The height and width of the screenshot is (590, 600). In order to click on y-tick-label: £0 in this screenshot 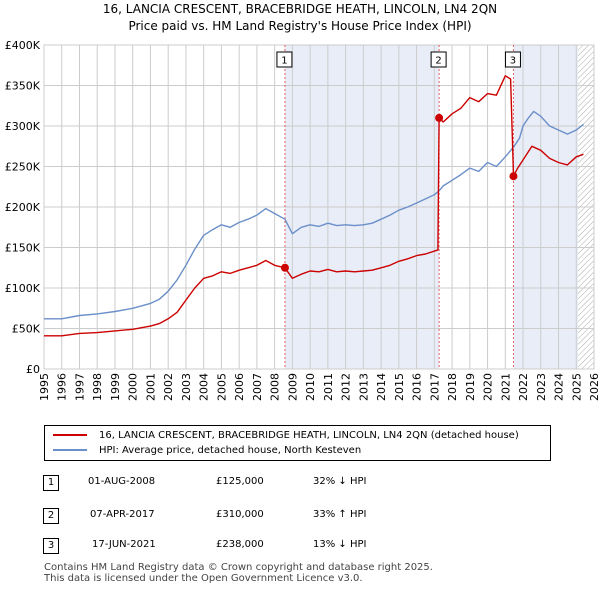, I will do `click(33, 369)`.